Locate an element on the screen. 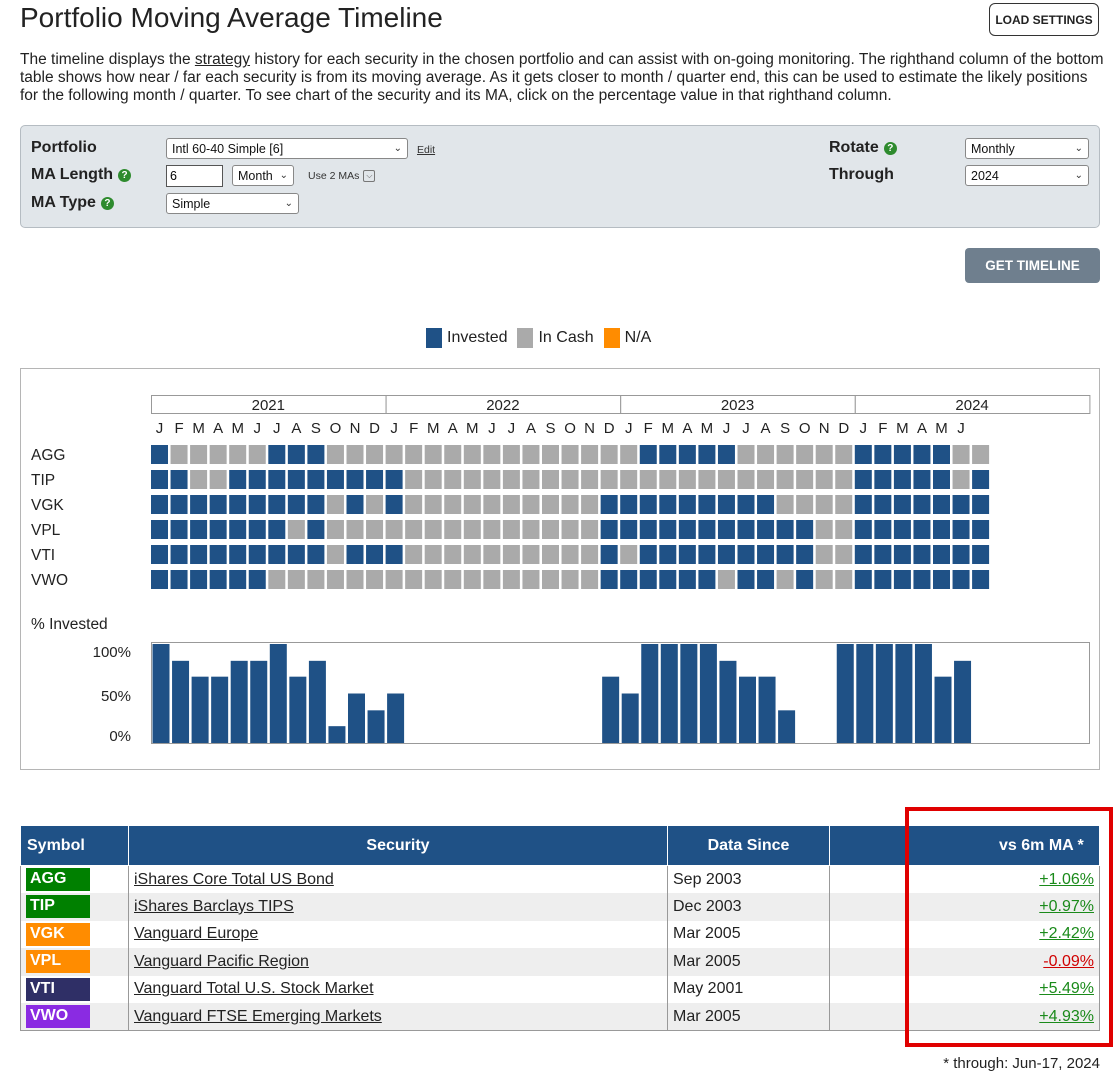 The height and width of the screenshot is (1081, 1118). month-label: O is located at coordinates (336, 428).